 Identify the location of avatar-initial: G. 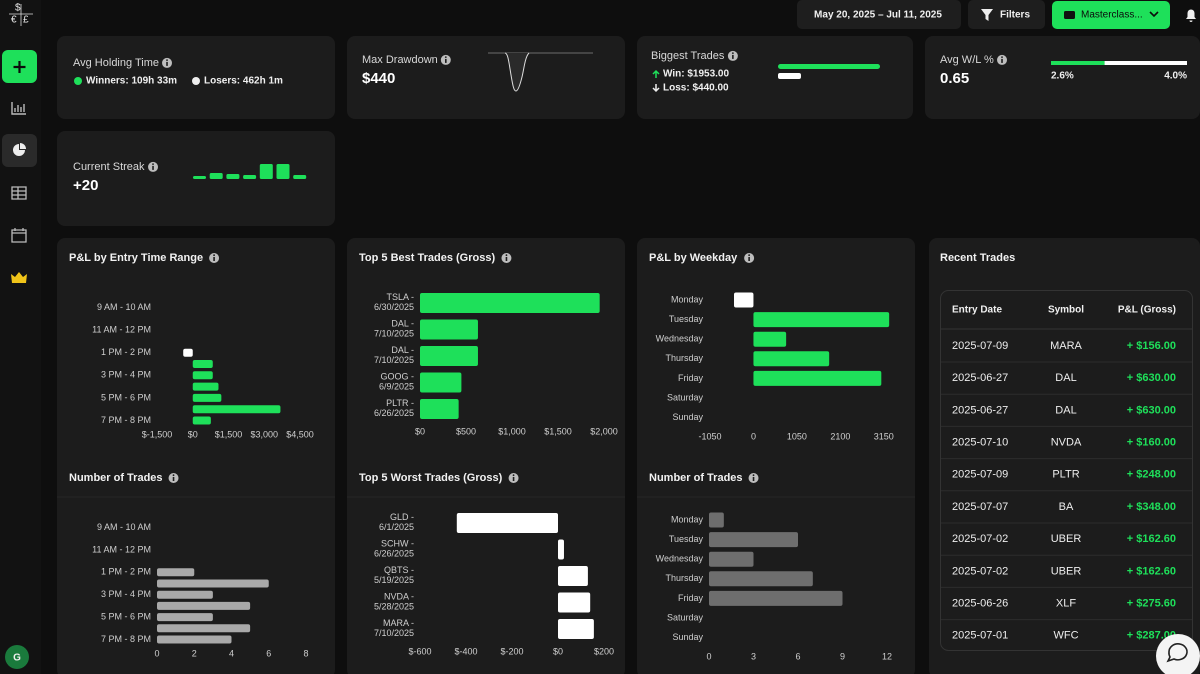
(17, 658).